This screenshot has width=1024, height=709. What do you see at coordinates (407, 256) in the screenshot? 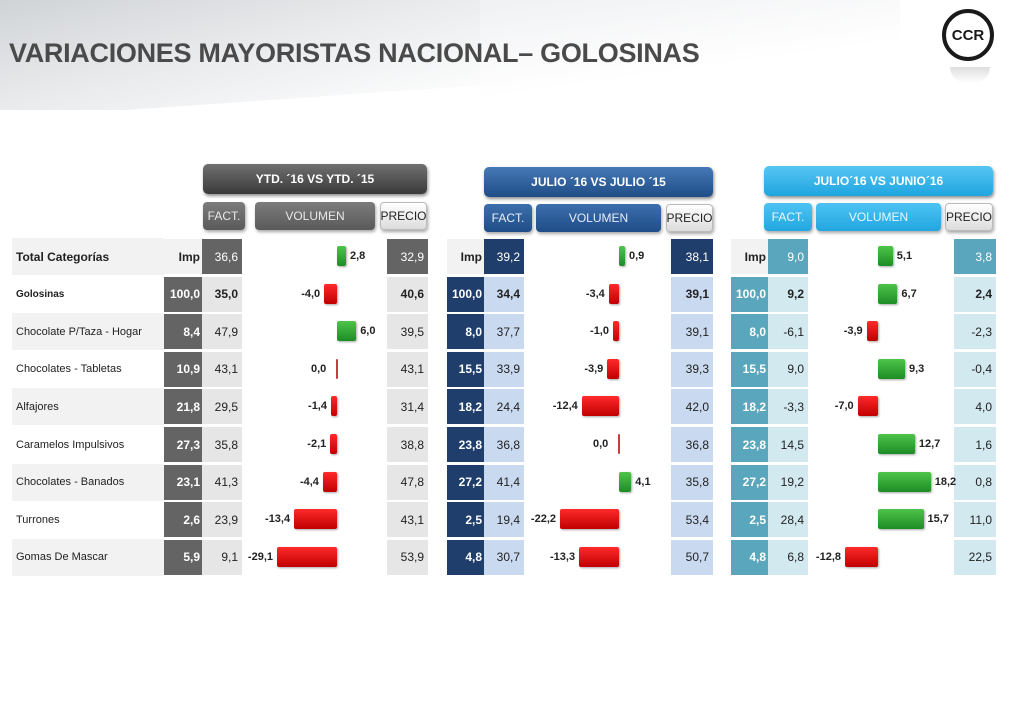
I see `ytd-precio-cell: 32,9` at bounding box center [407, 256].